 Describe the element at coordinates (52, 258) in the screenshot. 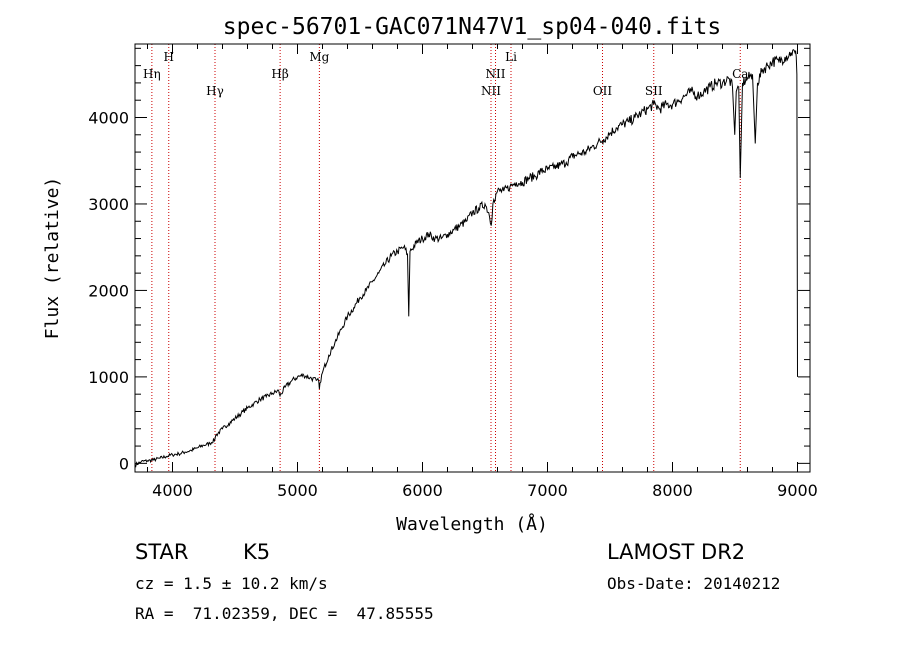

I see `y-axis-label: Flux (relative)` at that location.